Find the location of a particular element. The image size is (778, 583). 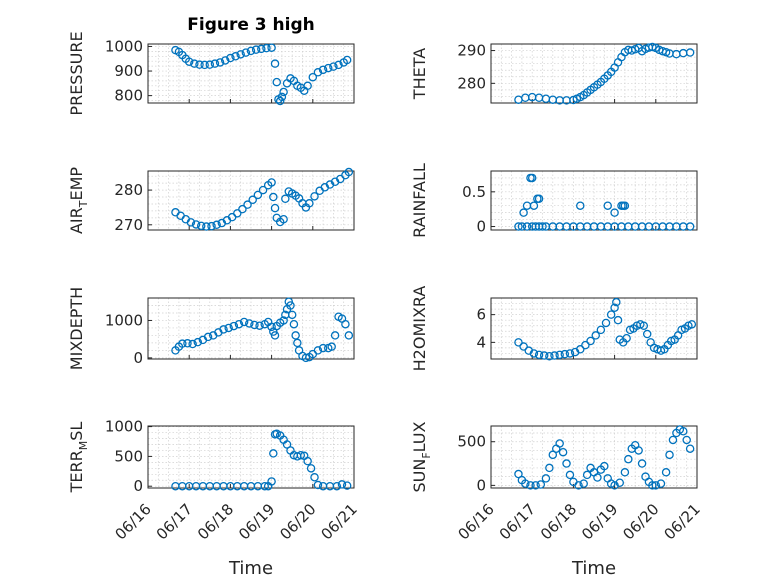

subplot-5: 0 1000 is located at coordinates (230, 332).